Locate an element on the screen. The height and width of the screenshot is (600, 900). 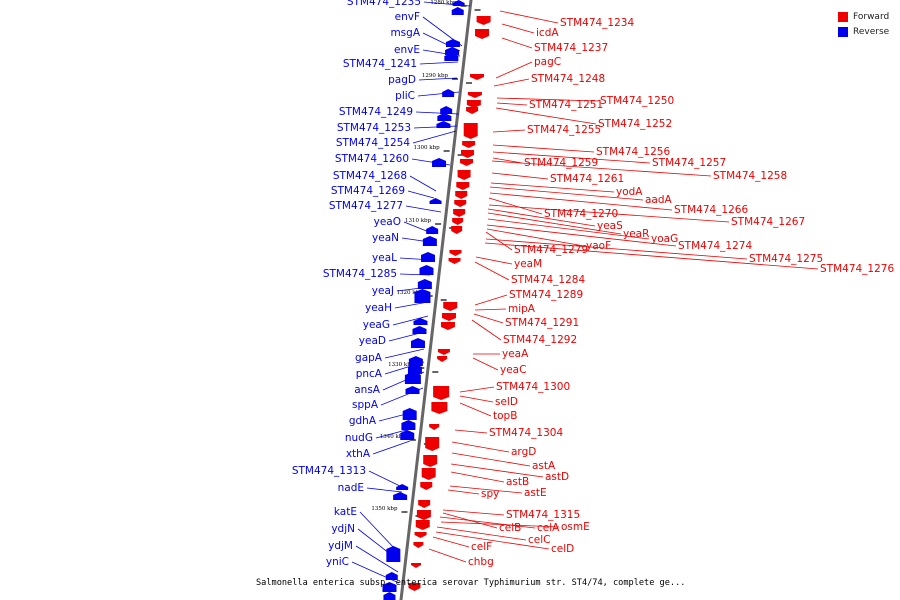
reverse-gene-label: yeaJ is located at coordinates (383, 291).